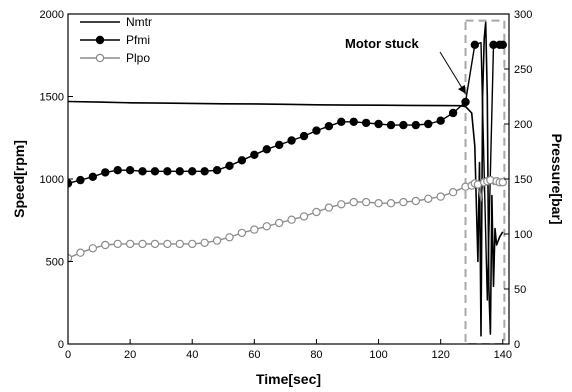 This screenshot has width=572, height=392. What do you see at coordinates (116, 40) in the screenshot?
I see `legend: Nmtr Pfmi Plpo` at bounding box center [116, 40].